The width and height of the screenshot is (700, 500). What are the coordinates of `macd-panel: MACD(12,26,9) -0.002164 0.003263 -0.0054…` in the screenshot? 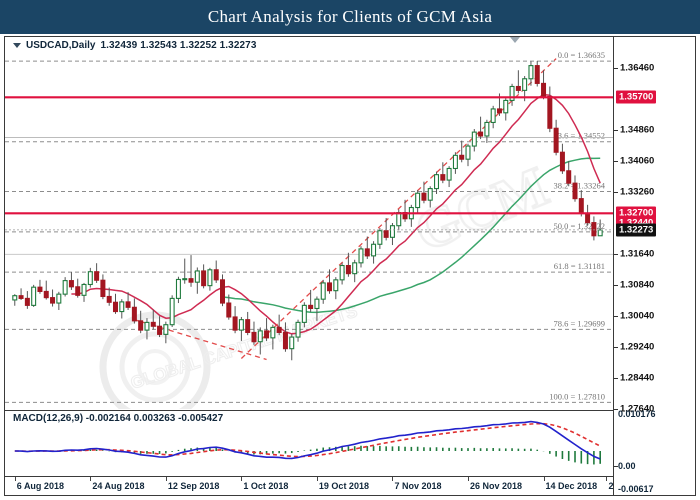 It's located at (309, 443).